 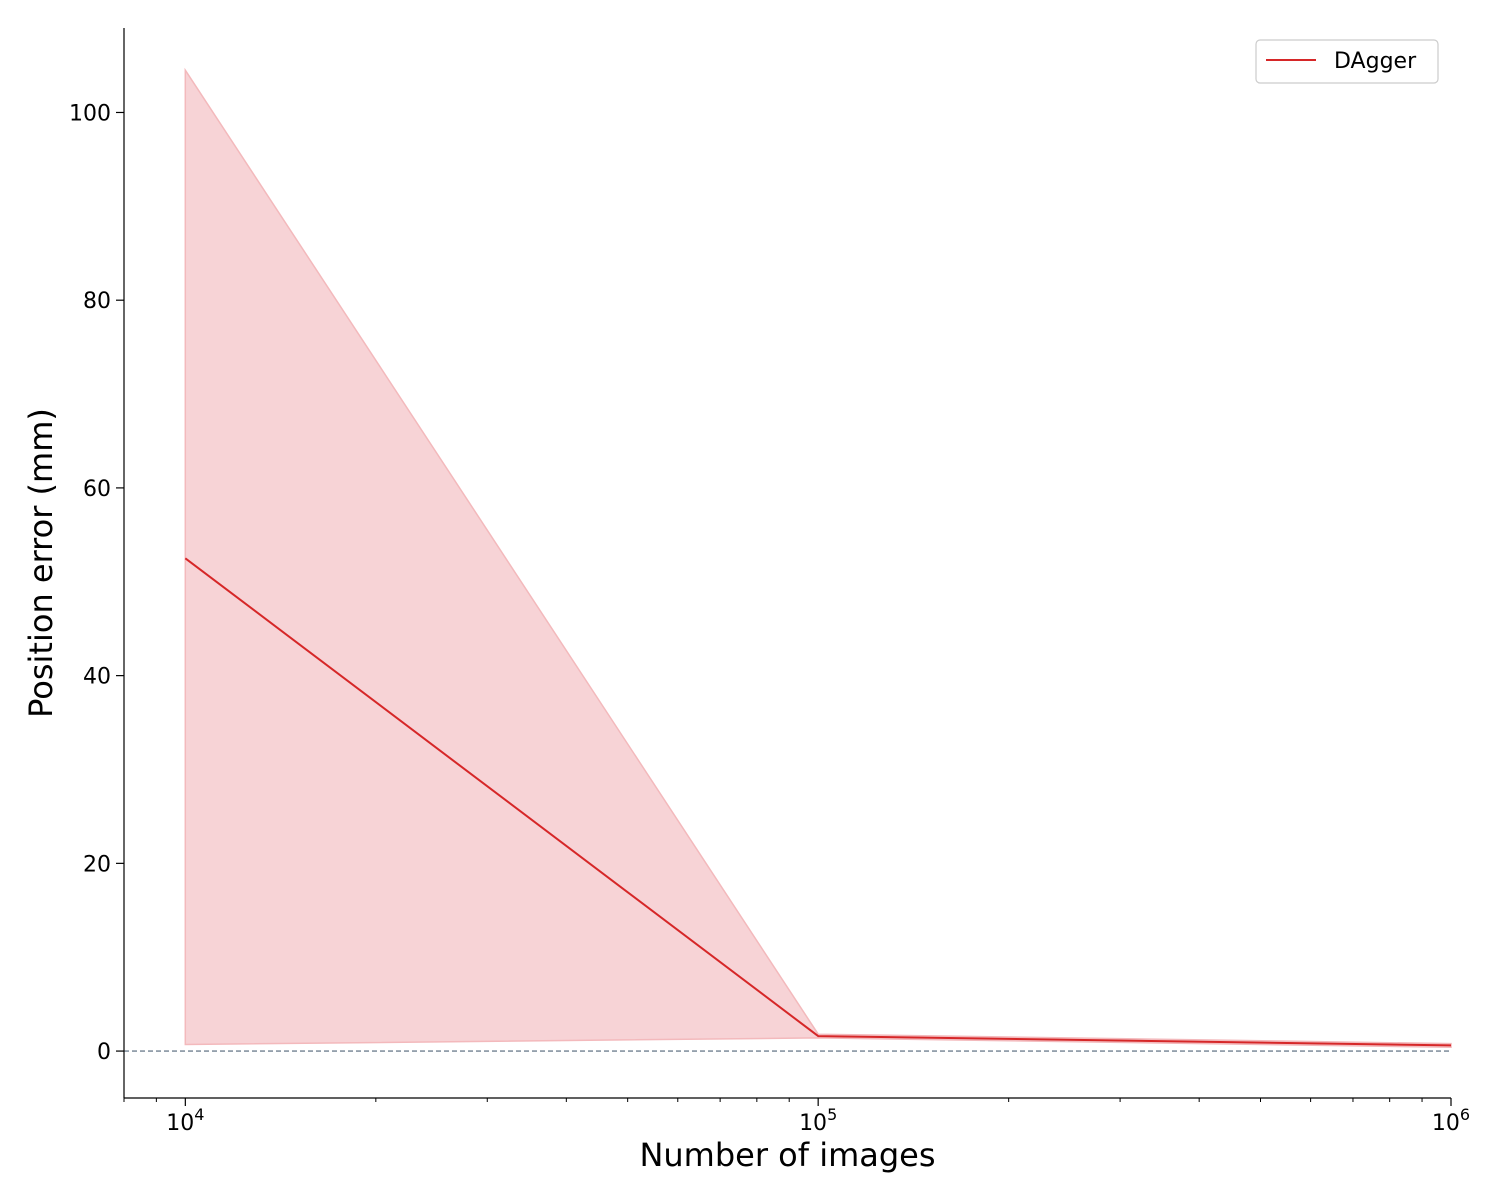 What do you see at coordinates (185, 1120) in the screenshot?
I see `x-tick-label: 10⁴` at bounding box center [185, 1120].